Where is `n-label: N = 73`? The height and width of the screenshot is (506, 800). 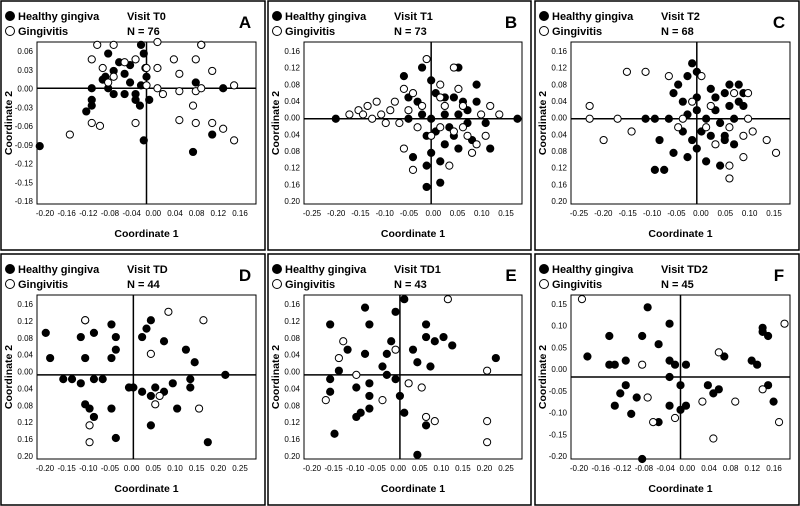
n-label: N = 73 is located at coordinates (410, 32).